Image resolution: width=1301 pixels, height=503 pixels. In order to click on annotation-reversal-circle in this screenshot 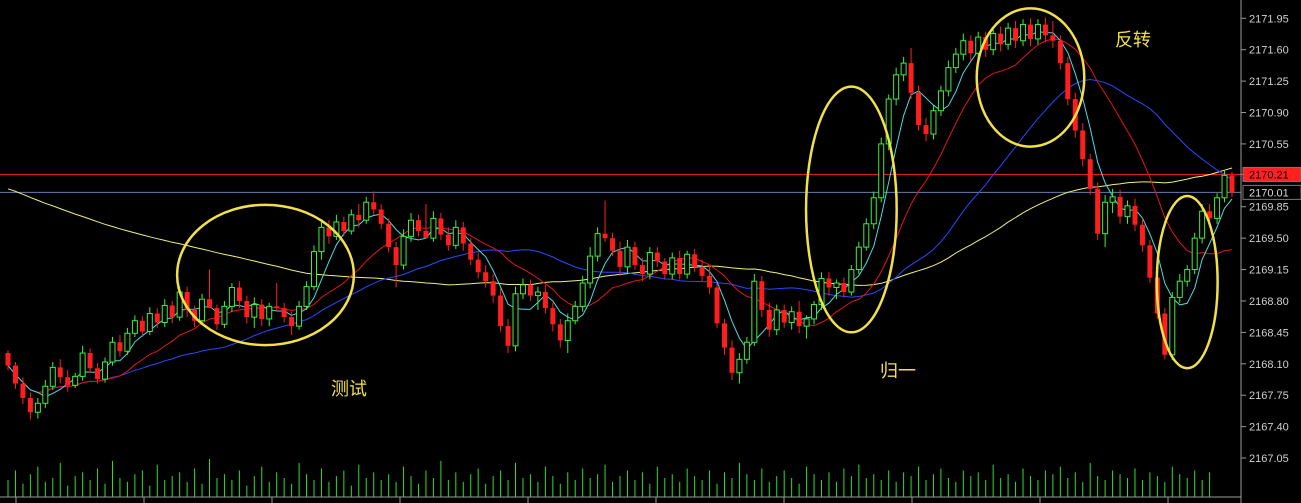, I will do `click(1030, 77)`.